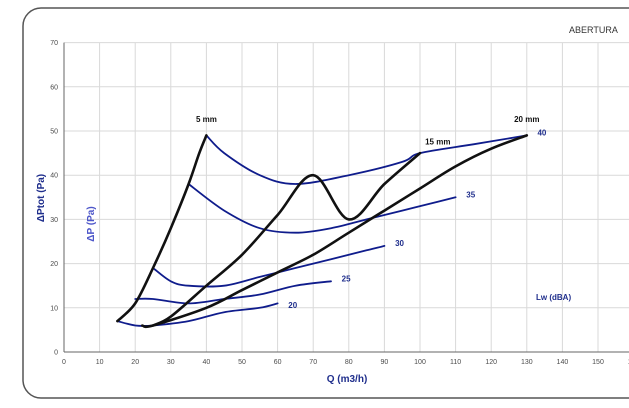  I want to click on x-tick-label: 10, so click(100, 362).